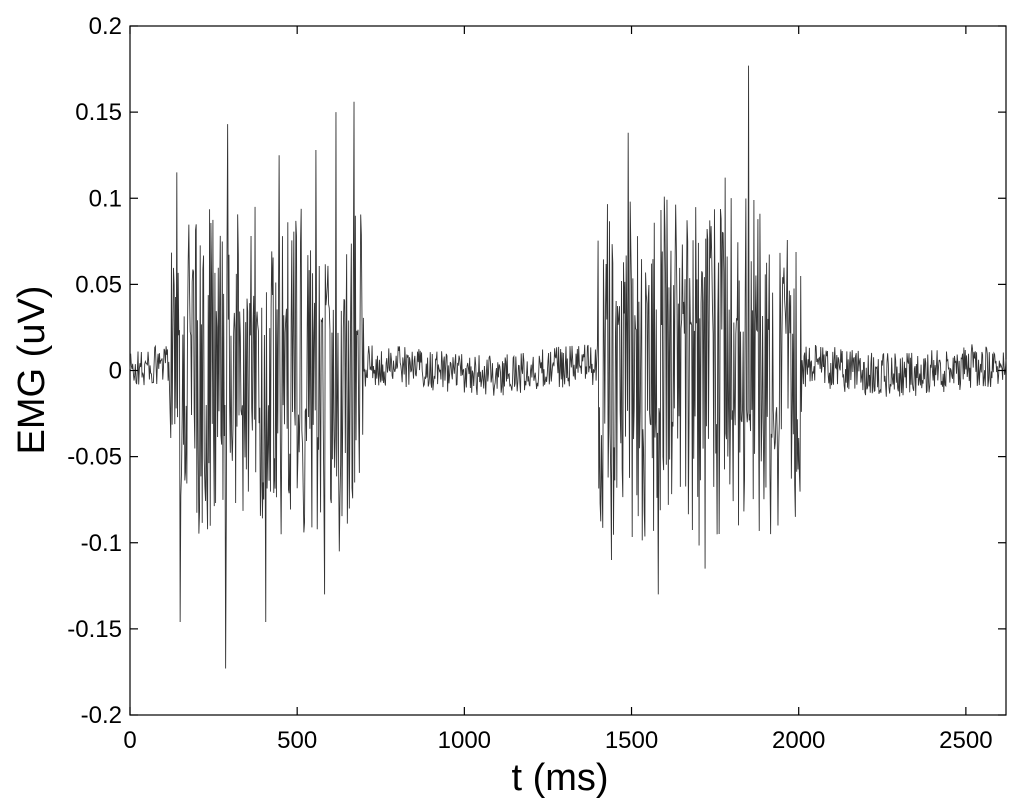  Describe the element at coordinates (94, 457) in the screenshot. I see `y-tick-label: -0.05` at that location.